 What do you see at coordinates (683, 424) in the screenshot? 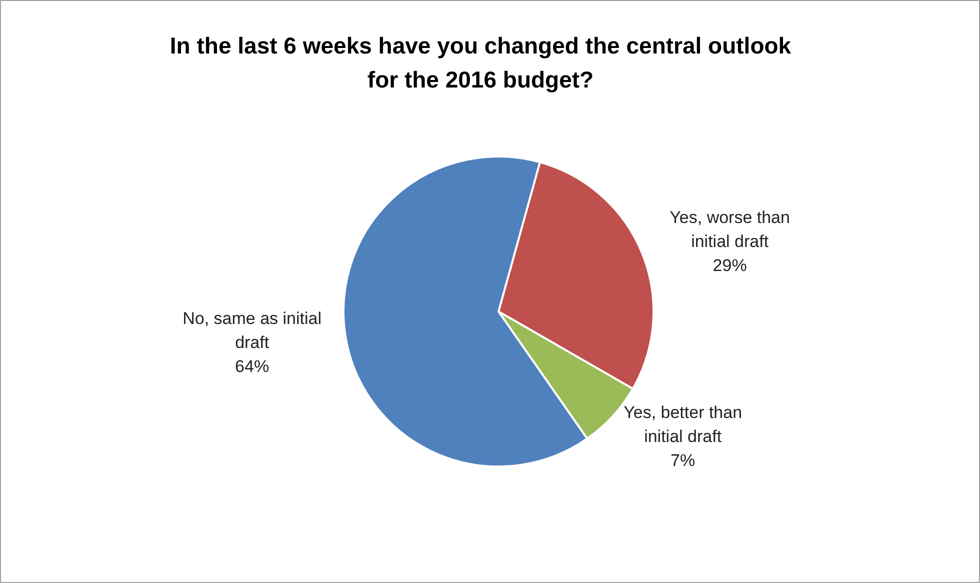
I see `slice-label: Yes, better than initial draft` at bounding box center [683, 424].